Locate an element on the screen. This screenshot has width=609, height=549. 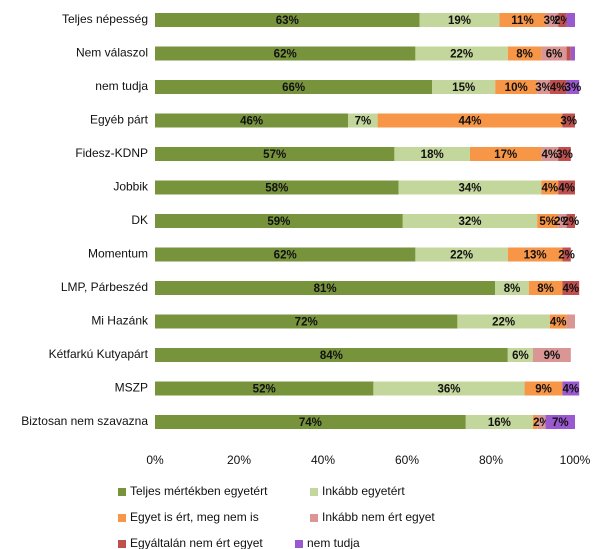
value-label: 16% is located at coordinates (499, 423).